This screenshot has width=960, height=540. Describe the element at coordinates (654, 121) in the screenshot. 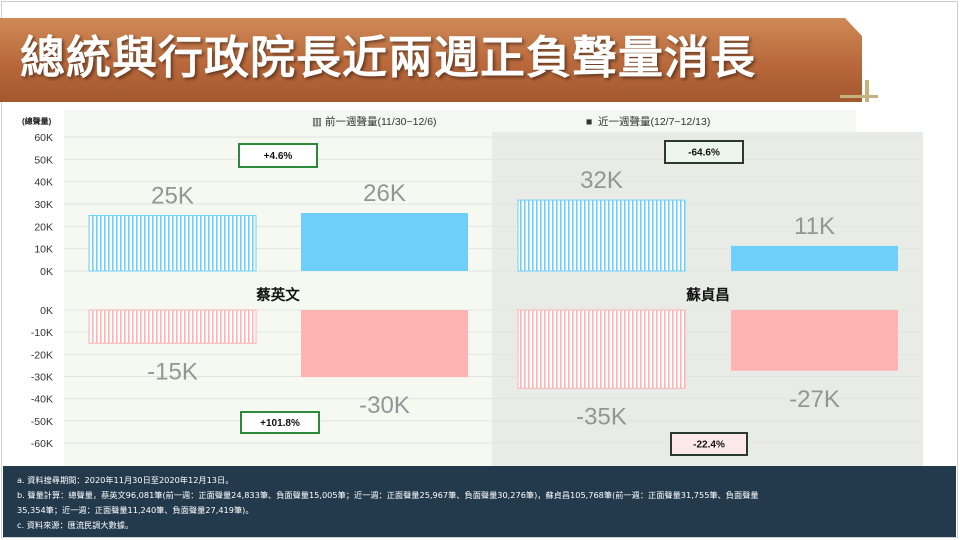

I see `legend-label-recent: 近一週聲量(12/7~12/13)` at that location.